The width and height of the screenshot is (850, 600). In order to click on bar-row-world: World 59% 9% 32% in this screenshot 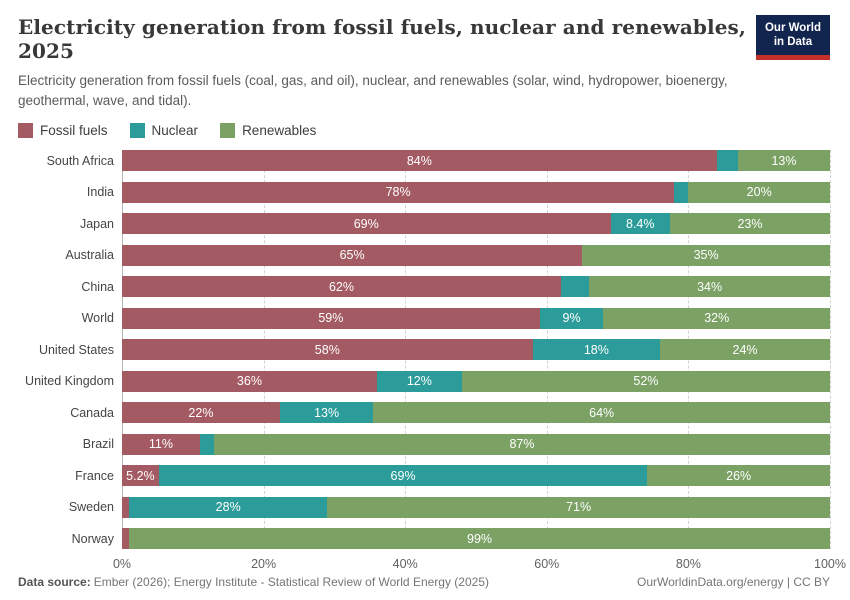, I will do `click(424, 318)`.